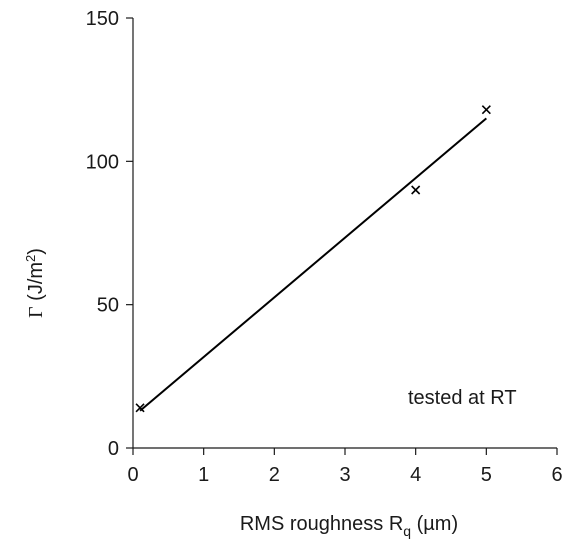  I want to click on y-tick-label-100: 100, so click(102, 162).